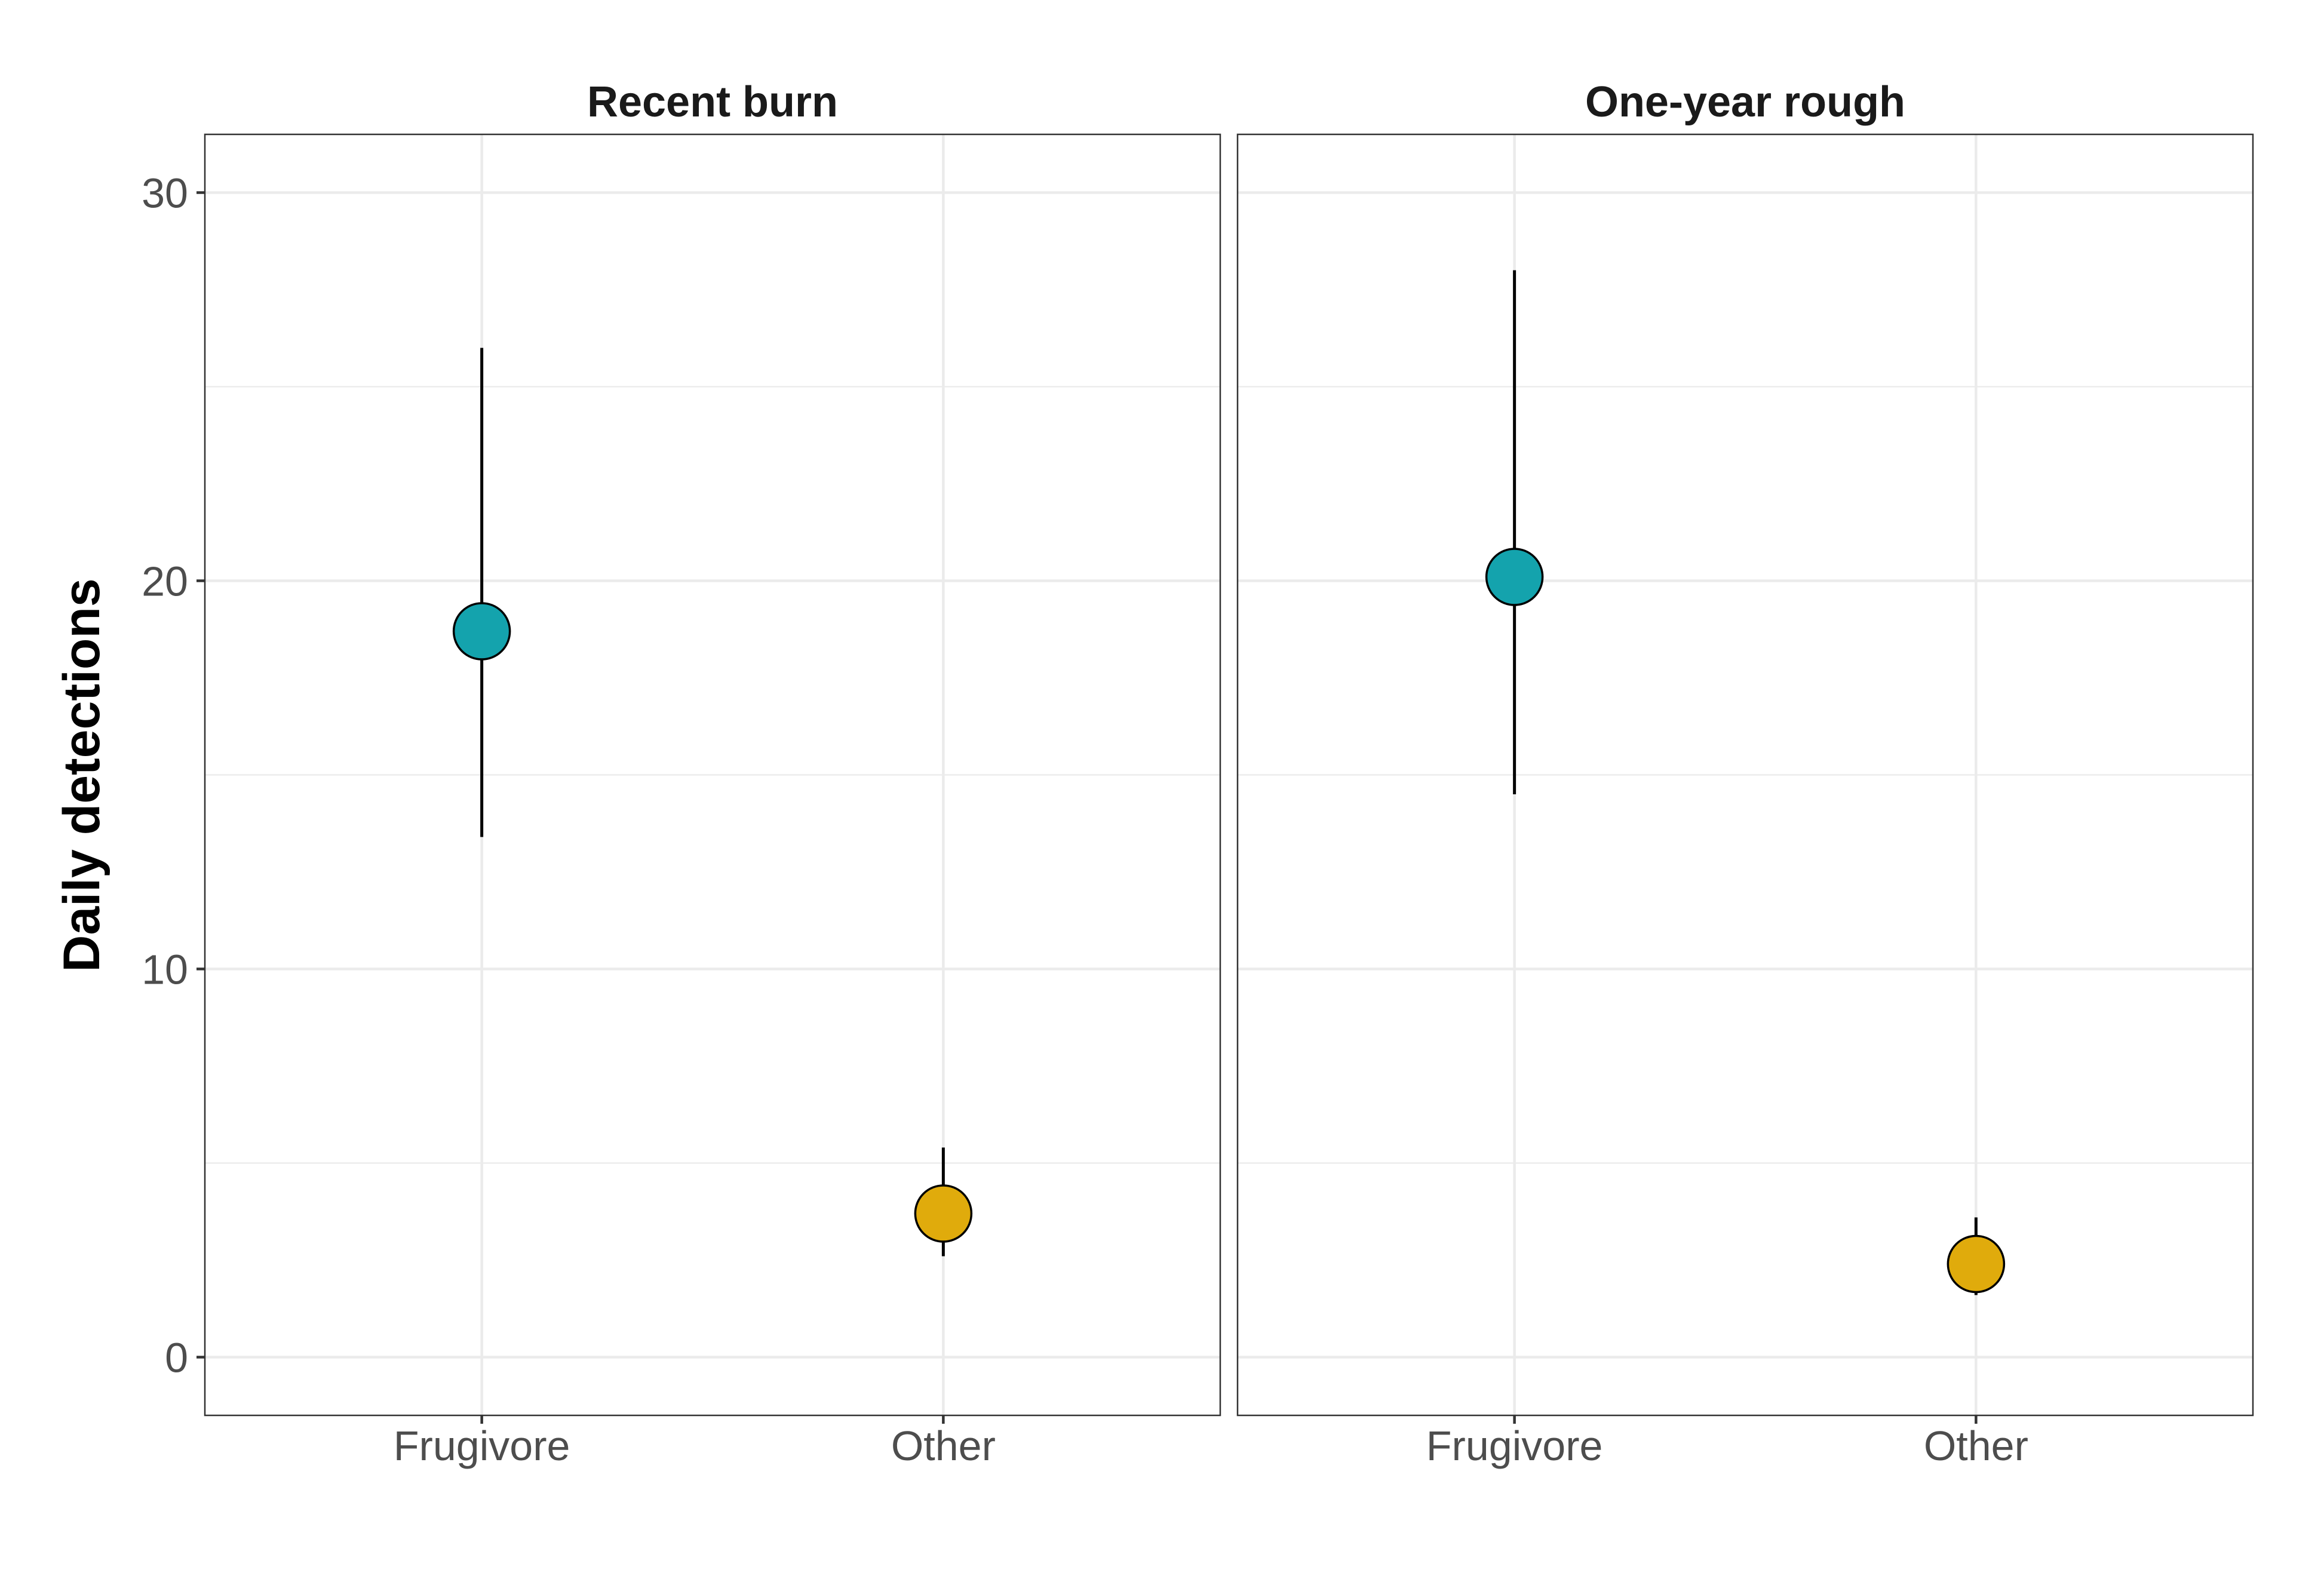 Image resolution: width=2324 pixels, height=1582 pixels. Describe the element at coordinates (165, 970) in the screenshot. I see `y-tick-label: 10` at that location.